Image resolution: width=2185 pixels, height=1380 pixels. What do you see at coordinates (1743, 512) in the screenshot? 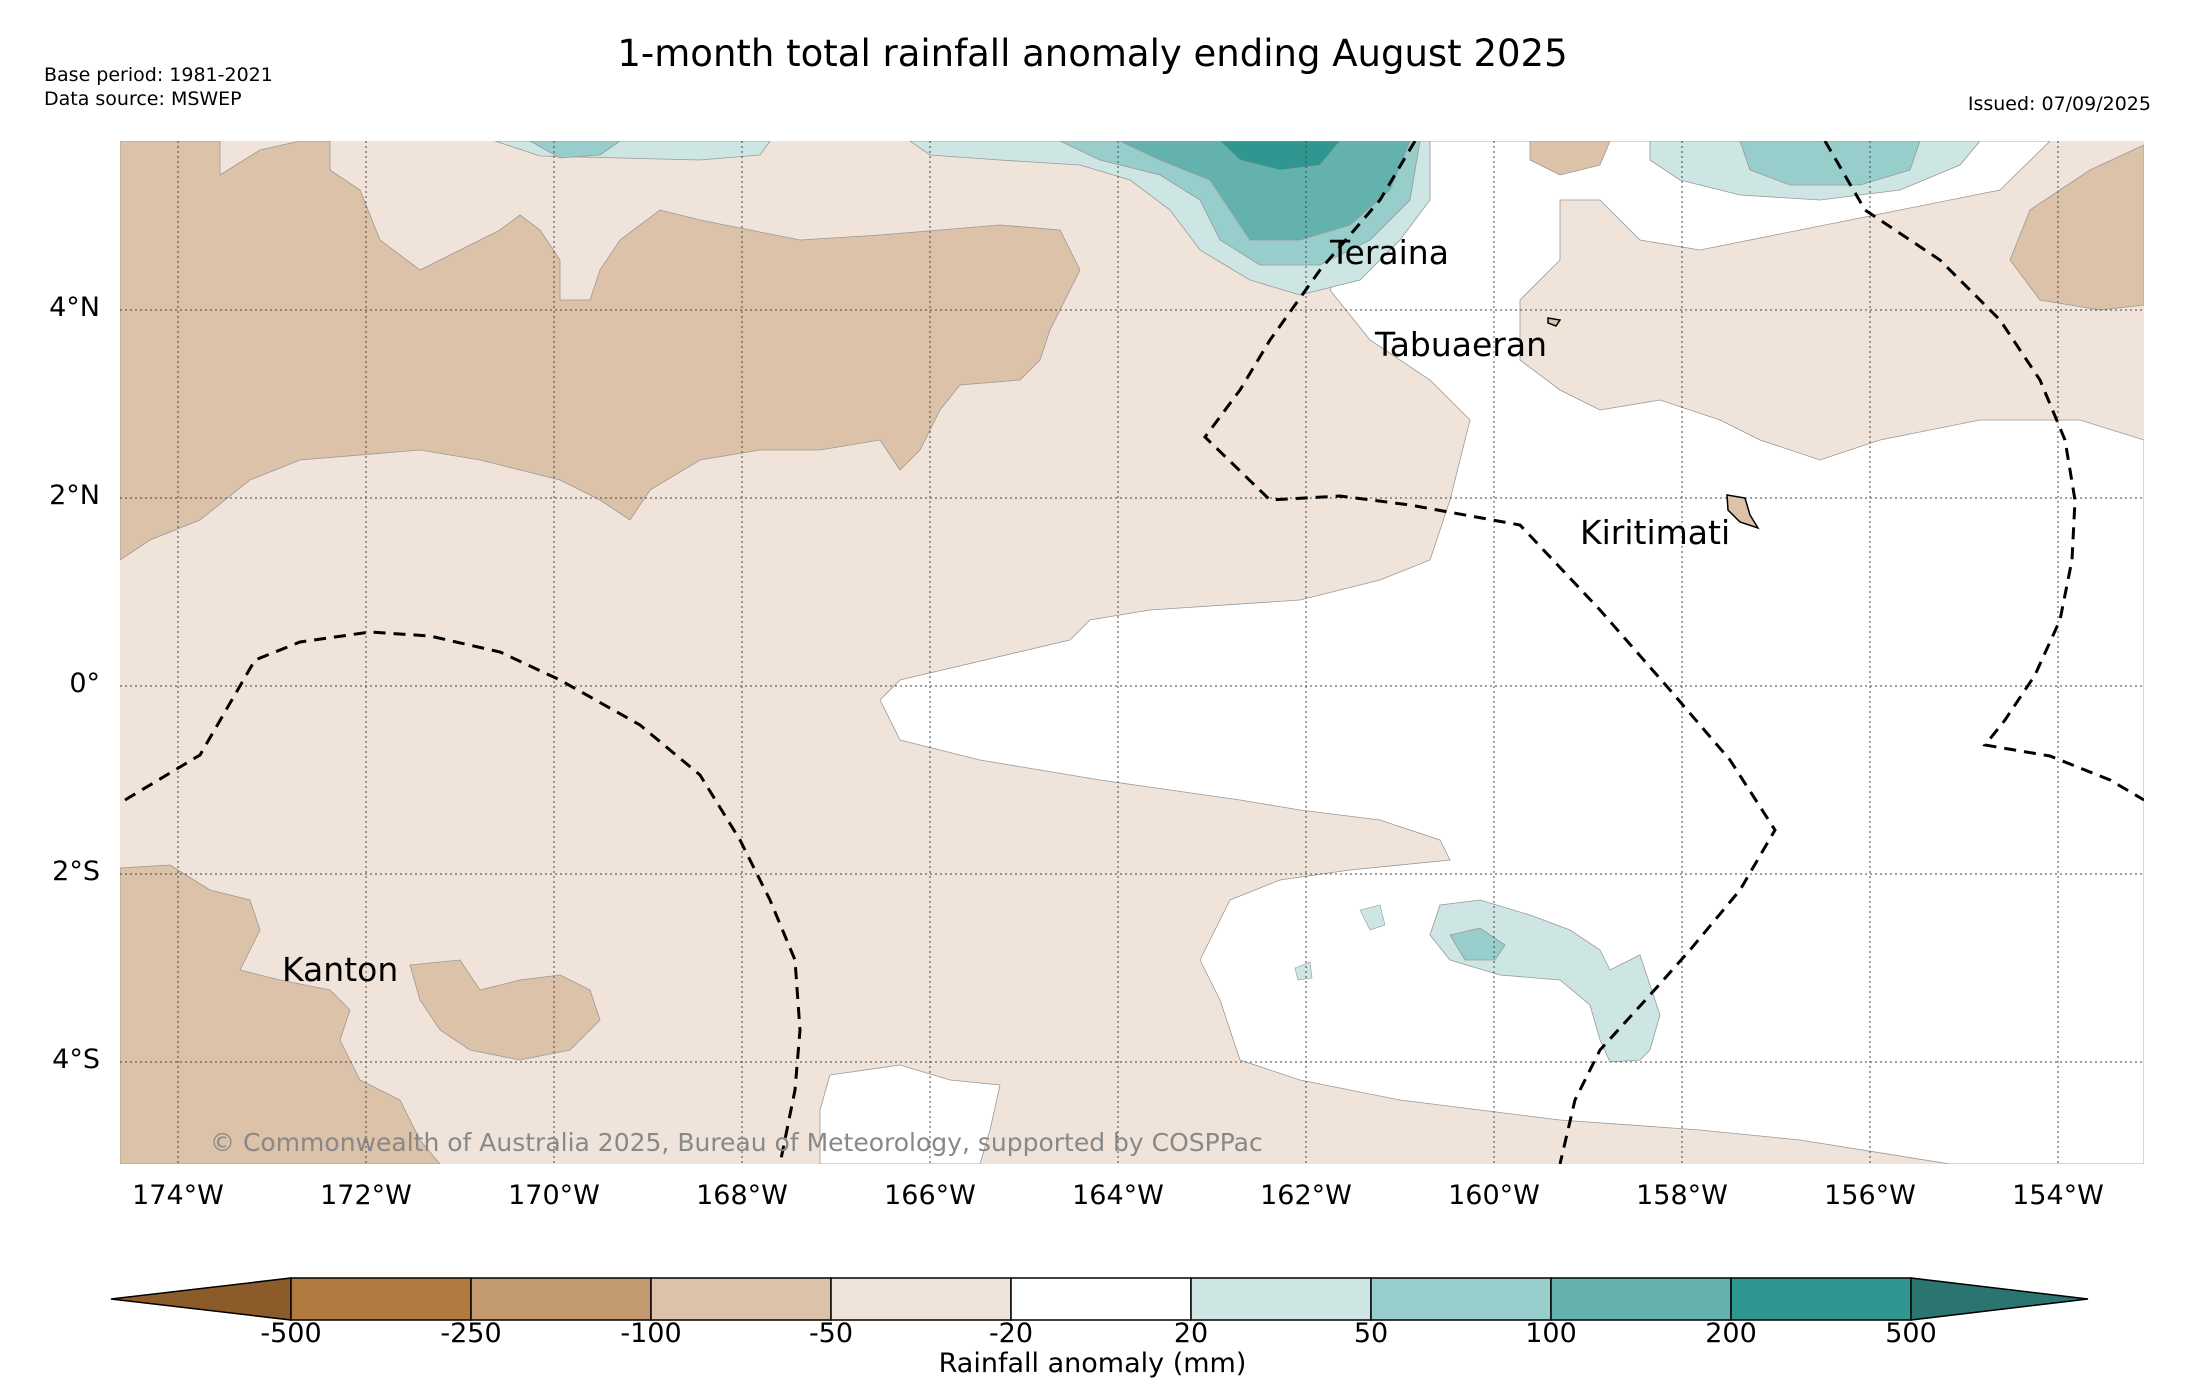
I see `kiritimati-island` at bounding box center [1743, 512].